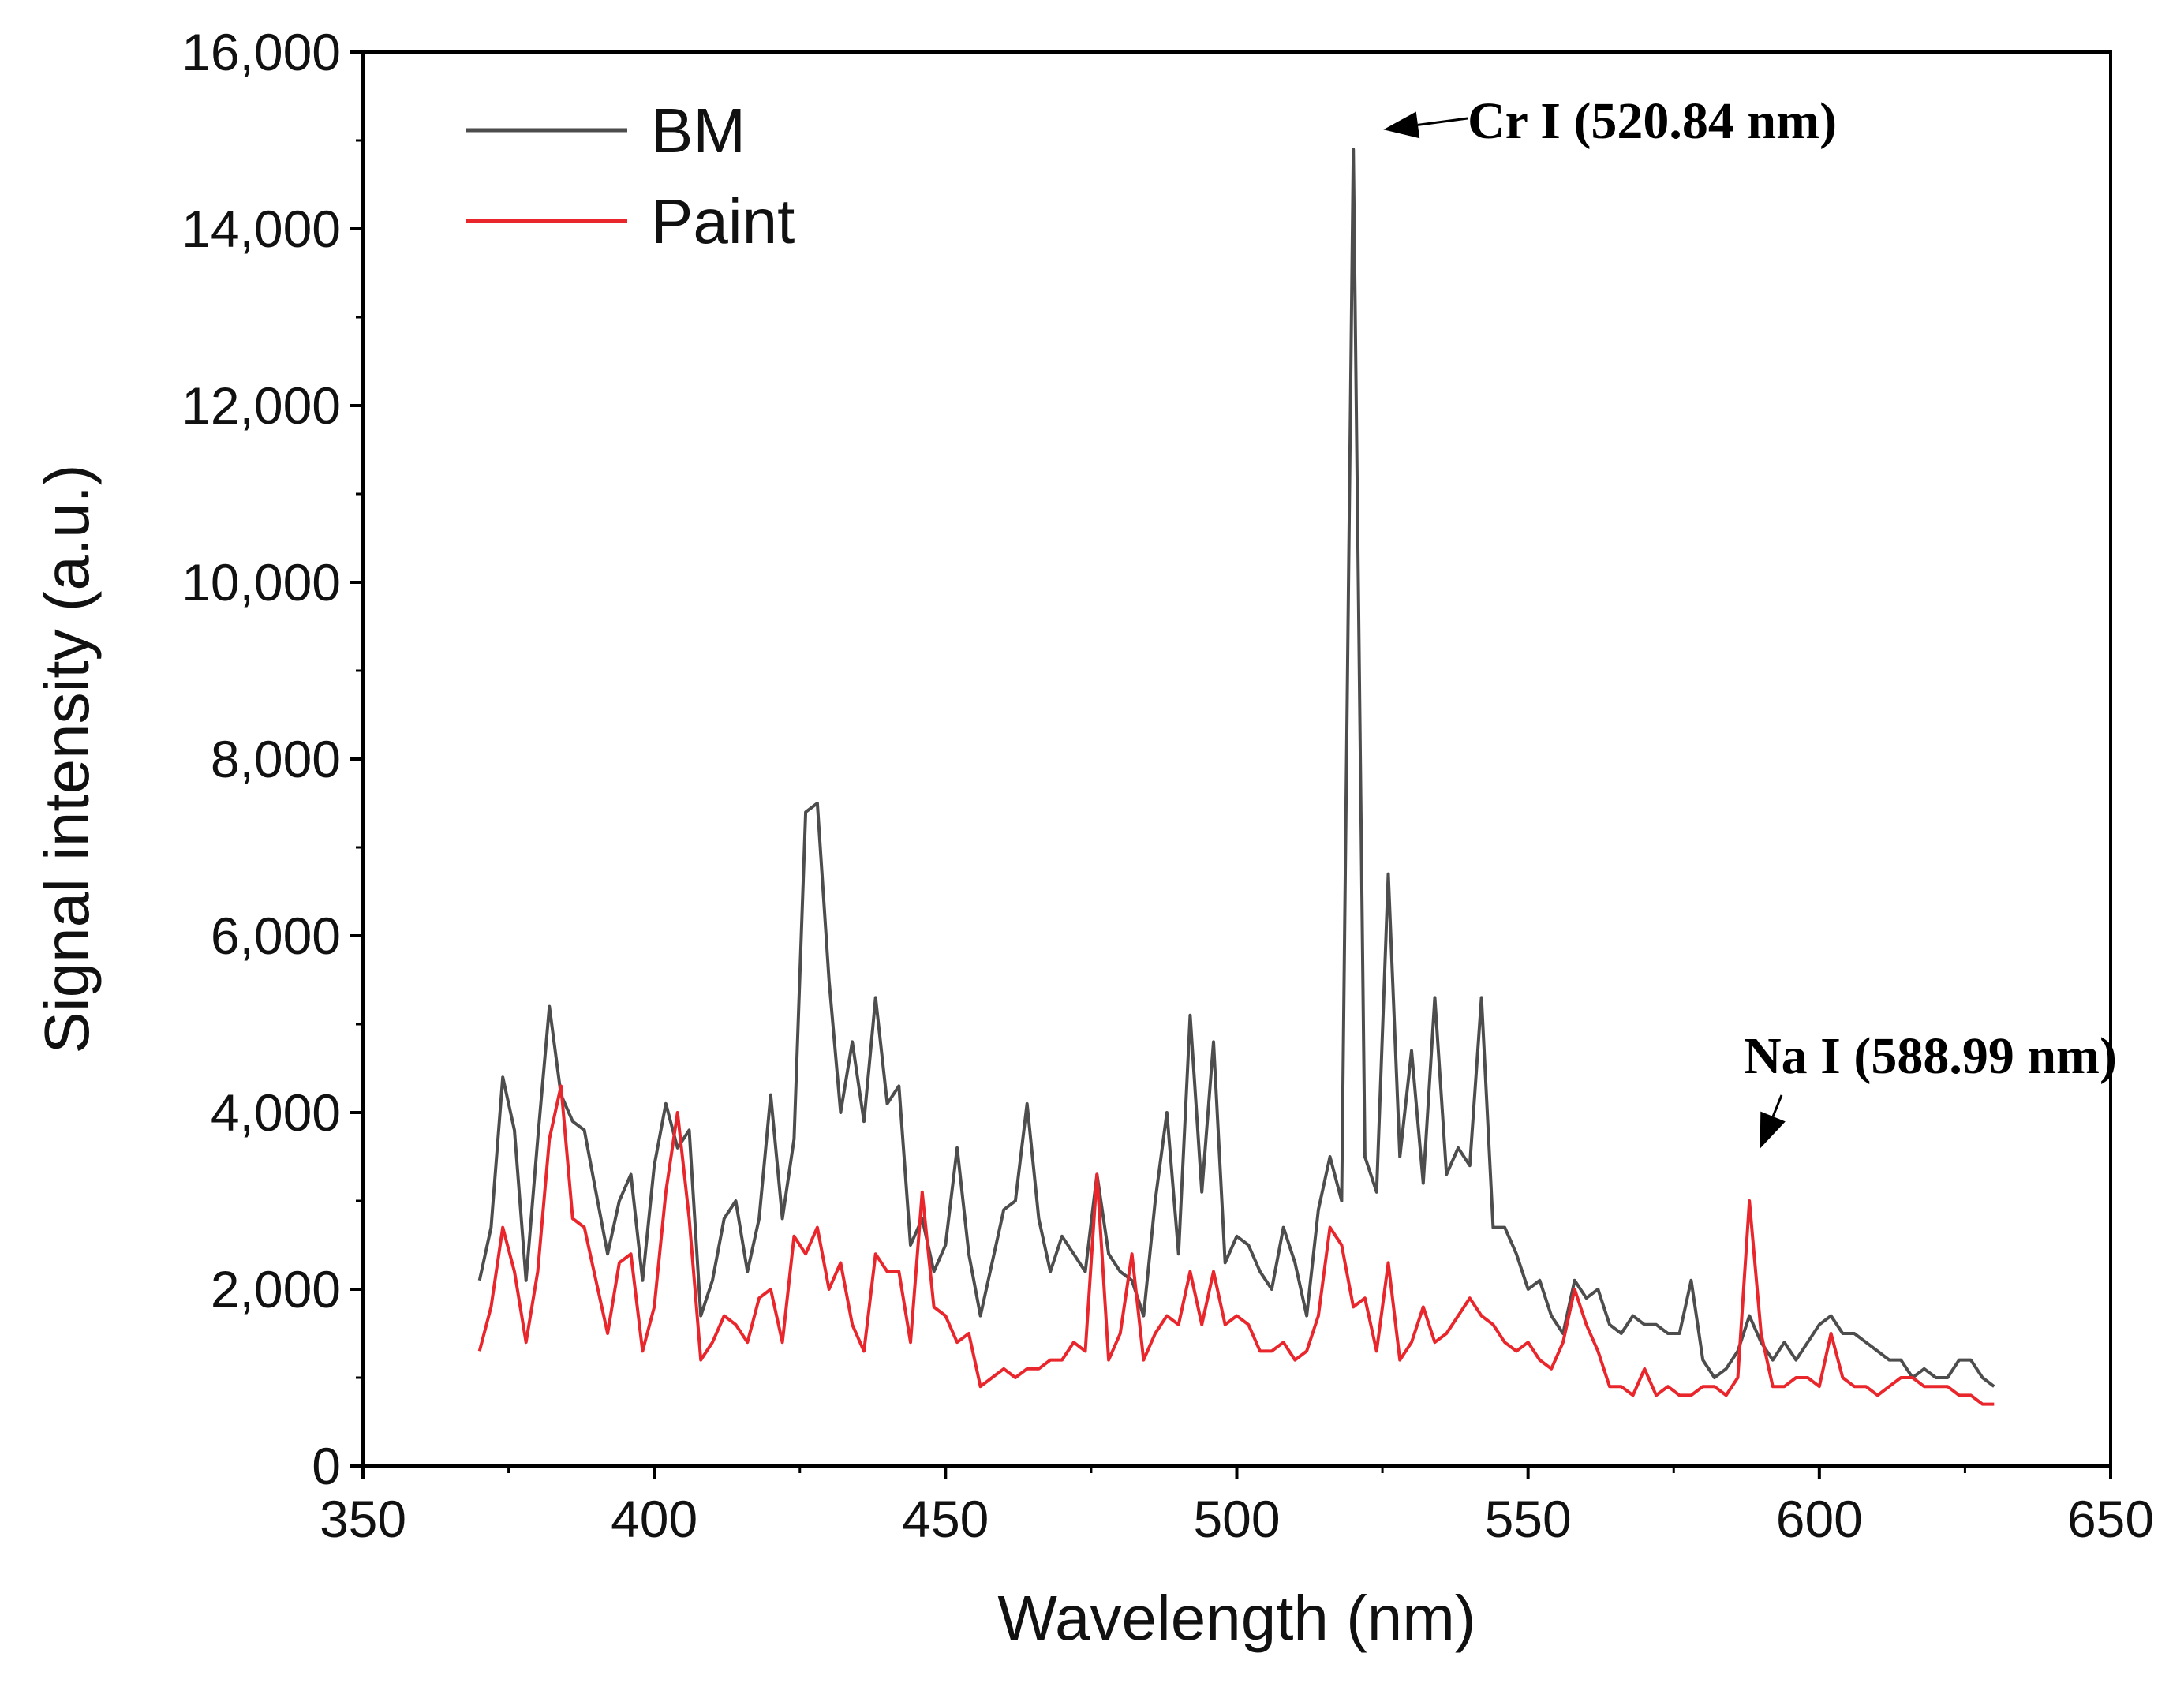 Image resolution: width=2184 pixels, height=1683 pixels. What do you see at coordinates (276, 936) in the screenshot?
I see `y-tick-label: 6,000` at bounding box center [276, 936].